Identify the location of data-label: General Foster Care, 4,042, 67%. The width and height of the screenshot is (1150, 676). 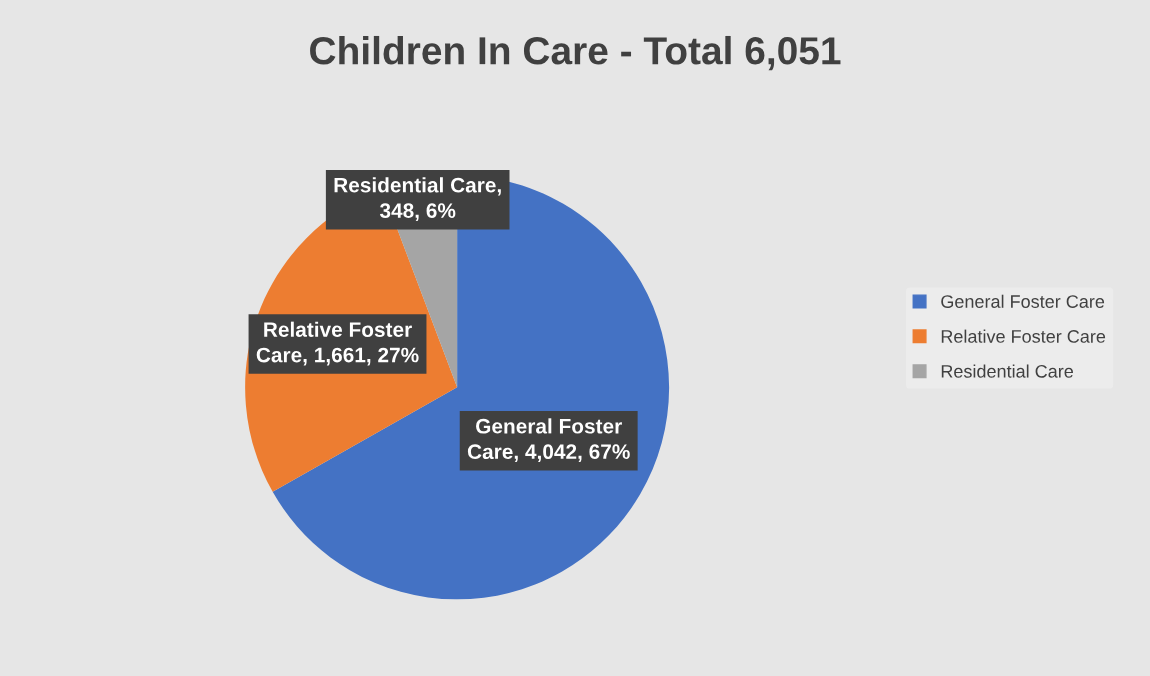
(548, 440).